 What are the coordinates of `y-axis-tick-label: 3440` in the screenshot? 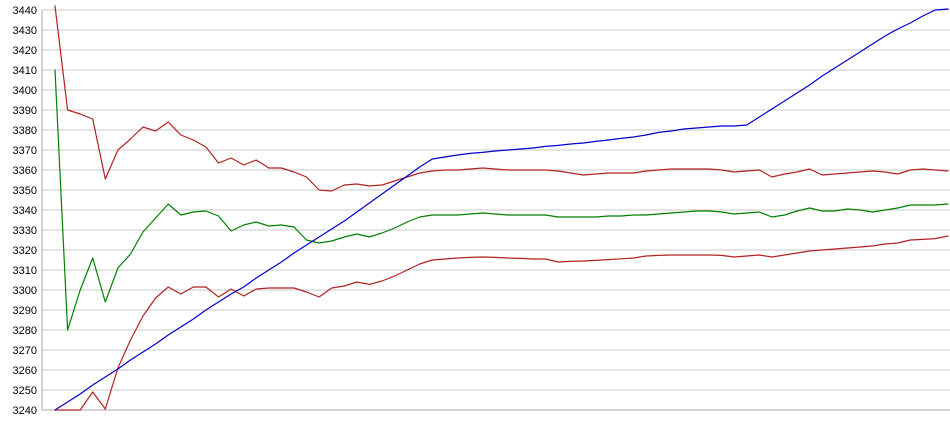 It's located at (25, 11).